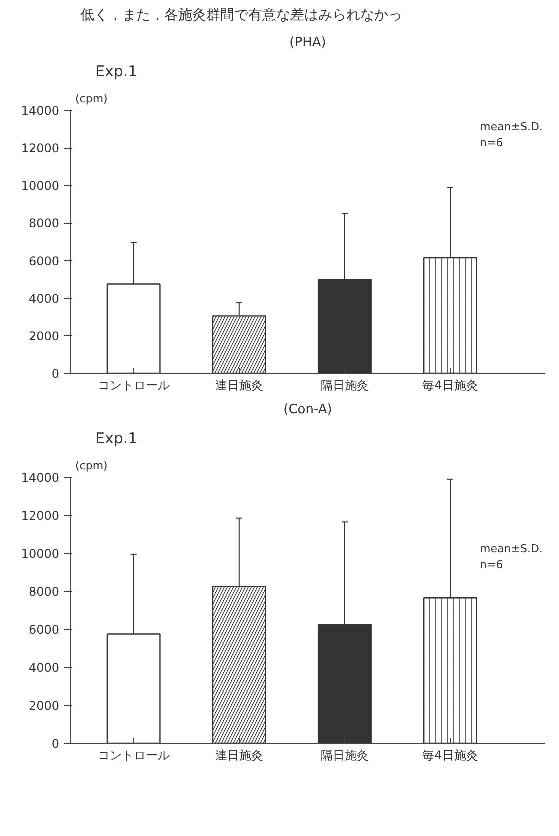 This screenshot has width=559, height=836. I want to click on chart-title: (Con-A), so click(308, 410).